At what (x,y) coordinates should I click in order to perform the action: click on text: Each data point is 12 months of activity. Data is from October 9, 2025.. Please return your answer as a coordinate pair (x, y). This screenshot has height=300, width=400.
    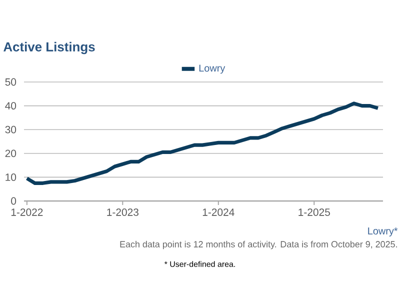
    Looking at the image, I should click on (258, 245).